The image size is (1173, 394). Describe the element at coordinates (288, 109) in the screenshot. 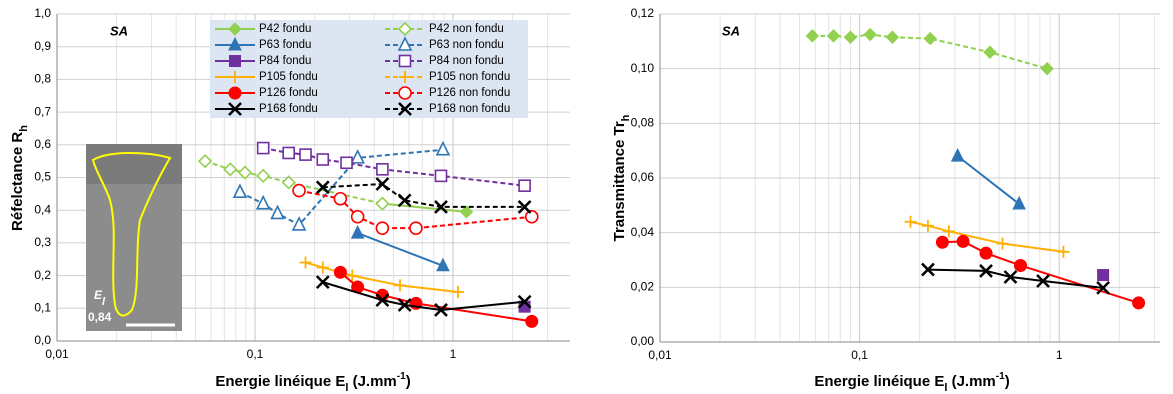

I see `legend-label: P168 fondu` at that location.